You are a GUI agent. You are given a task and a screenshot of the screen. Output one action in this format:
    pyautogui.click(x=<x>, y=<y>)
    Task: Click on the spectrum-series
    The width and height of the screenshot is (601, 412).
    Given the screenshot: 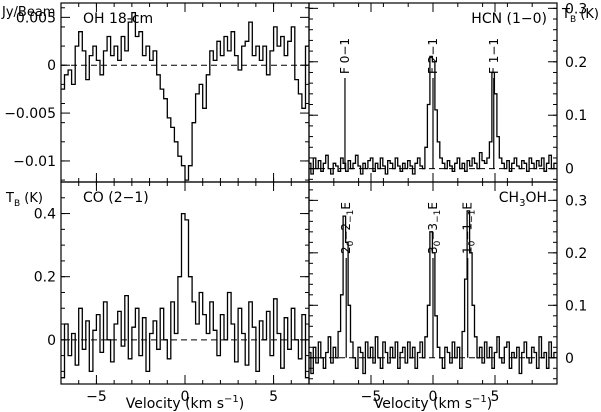 What is the action you would take?
    pyautogui.click(x=433, y=115)
    